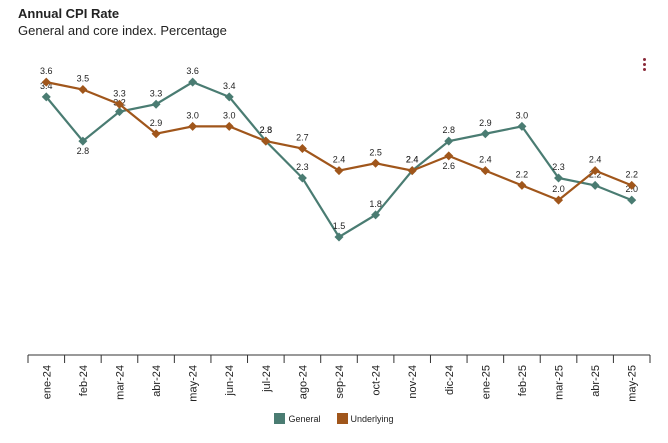 The height and width of the screenshot is (443, 668). Describe the element at coordinates (485, 123) in the screenshot. I see `data-label-general: 2.9` at that location.